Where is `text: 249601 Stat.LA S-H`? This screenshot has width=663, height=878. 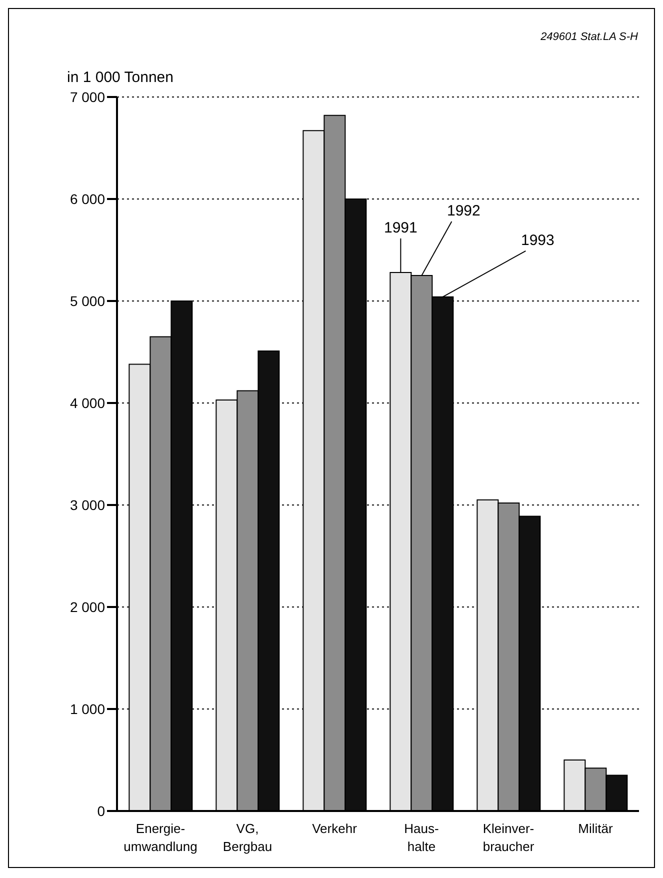
text: 249601 Stat.LA S-H is located at coordinates (589, 37).